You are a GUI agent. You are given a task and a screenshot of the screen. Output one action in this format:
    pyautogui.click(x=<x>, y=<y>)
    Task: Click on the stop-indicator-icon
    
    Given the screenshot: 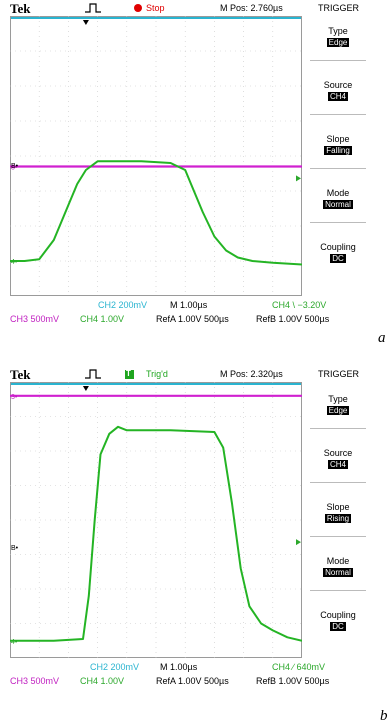 What is the action you would take?
    pyautogui.click(x=138, y=8)
    